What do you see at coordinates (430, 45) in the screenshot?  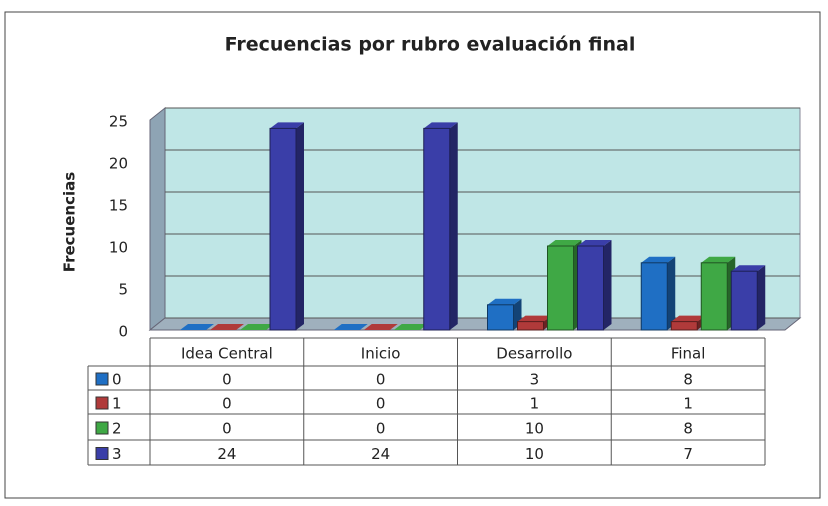 I see `chart-title: Frecuencias por rubro evaluación final` at bounding box center [430, 45].